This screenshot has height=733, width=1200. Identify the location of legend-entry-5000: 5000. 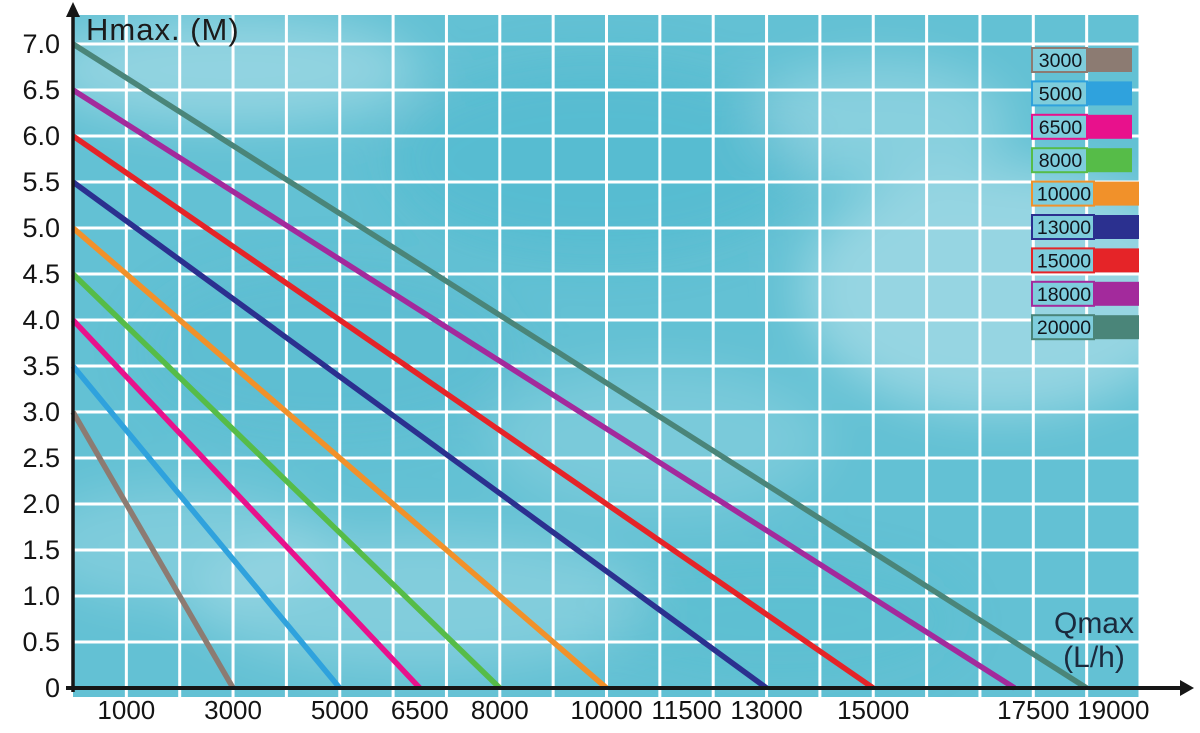
(1081, 93).